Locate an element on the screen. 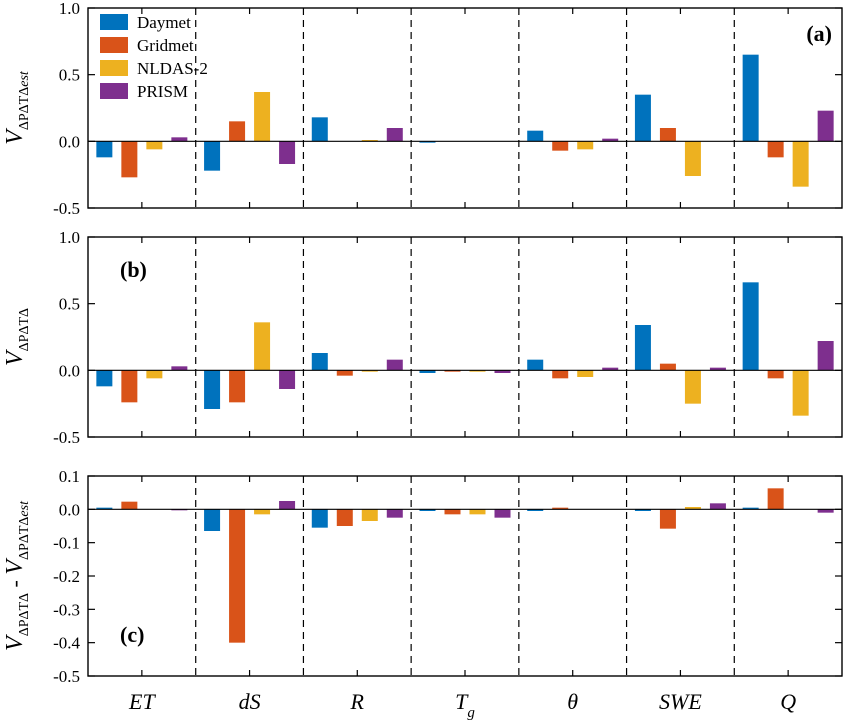  x-tick-label: SWE is located at coordinates (680, 701).